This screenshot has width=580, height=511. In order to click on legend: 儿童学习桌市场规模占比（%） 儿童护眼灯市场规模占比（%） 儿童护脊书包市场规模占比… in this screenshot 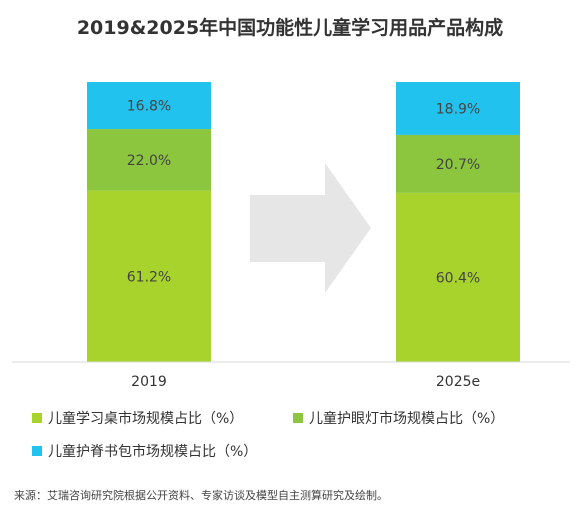, I will do `click(268, 435)`.